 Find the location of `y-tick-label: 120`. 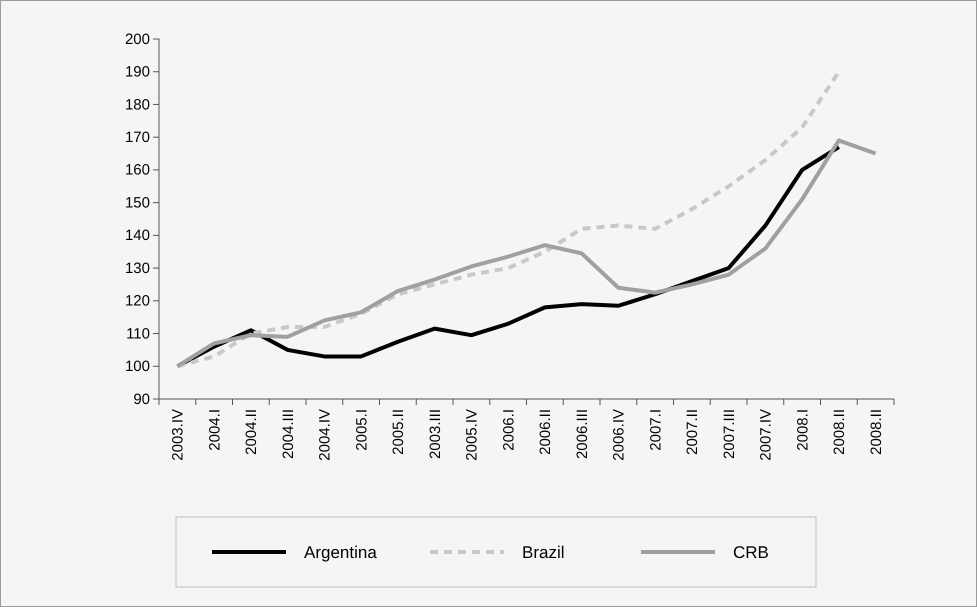

y-tick-label: 120 is located at coordinates (137, 301).